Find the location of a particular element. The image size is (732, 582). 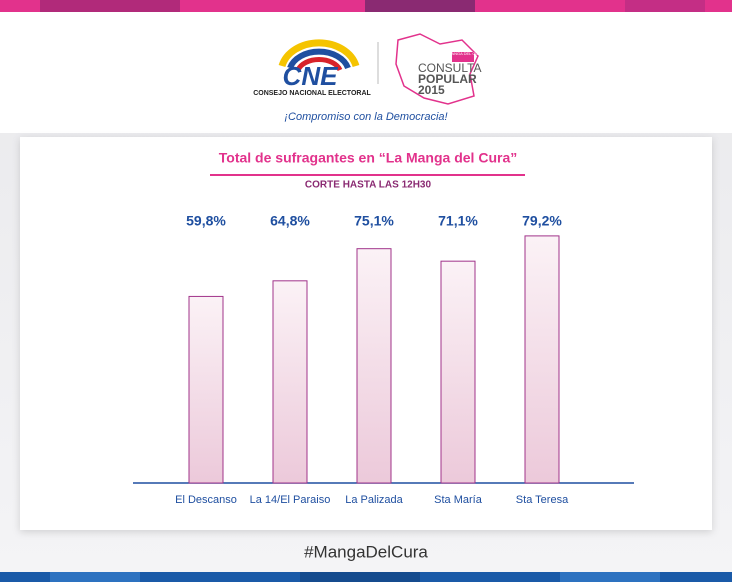

x-tick-label: La 14/El Paraiso is located at coordinates (290, 500).